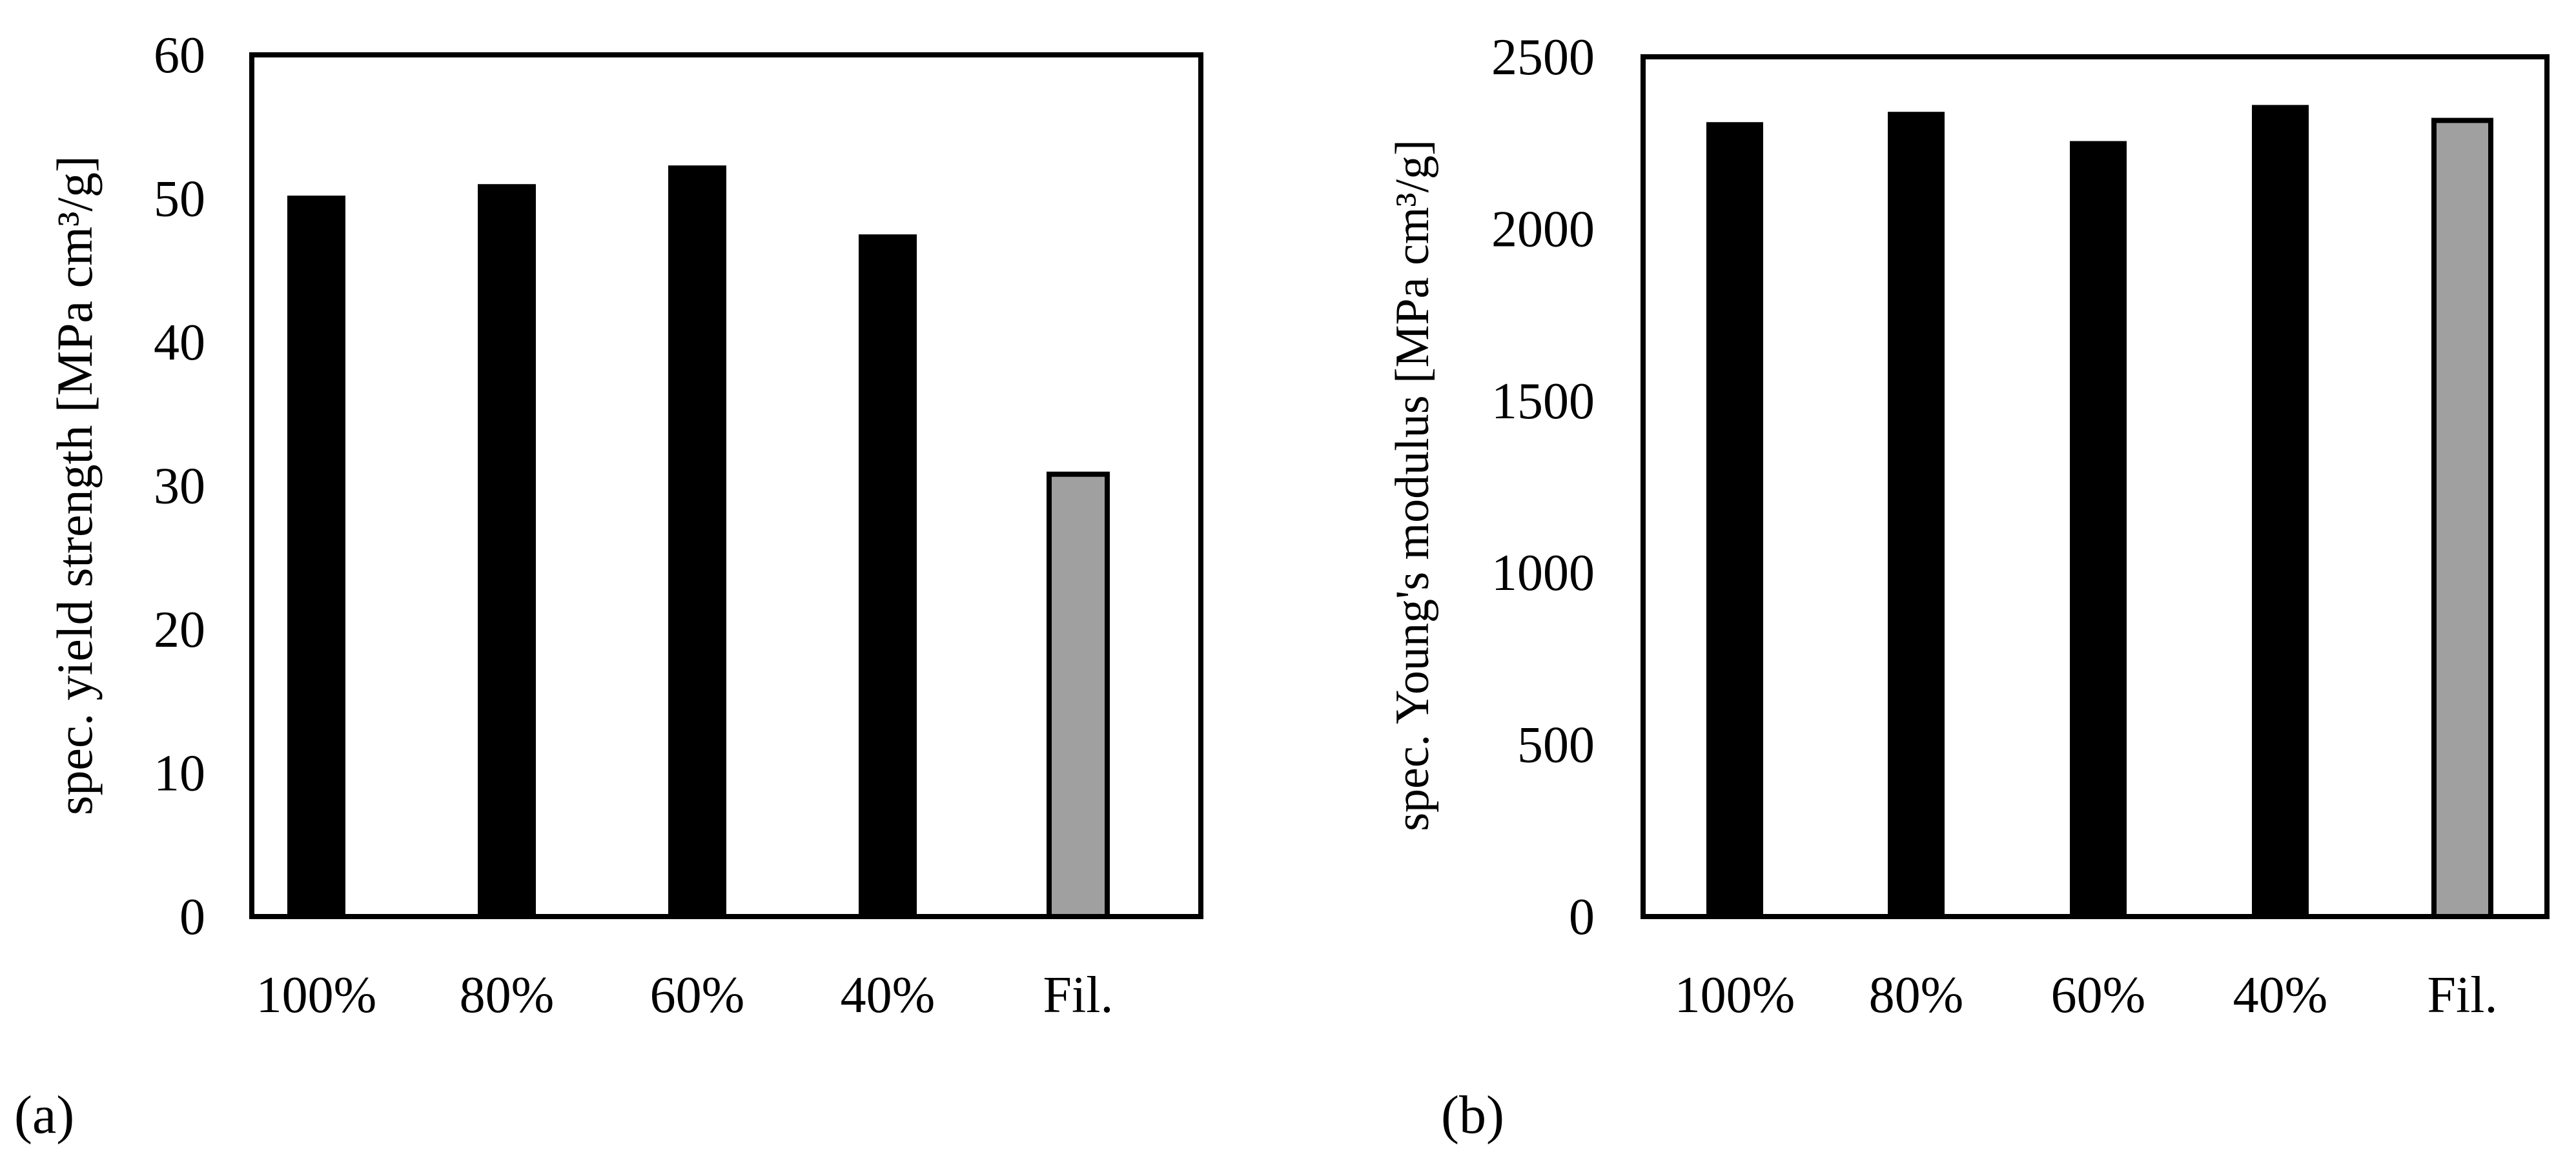  I want to click on panel-label-b: (b), so click(1473, 1115).